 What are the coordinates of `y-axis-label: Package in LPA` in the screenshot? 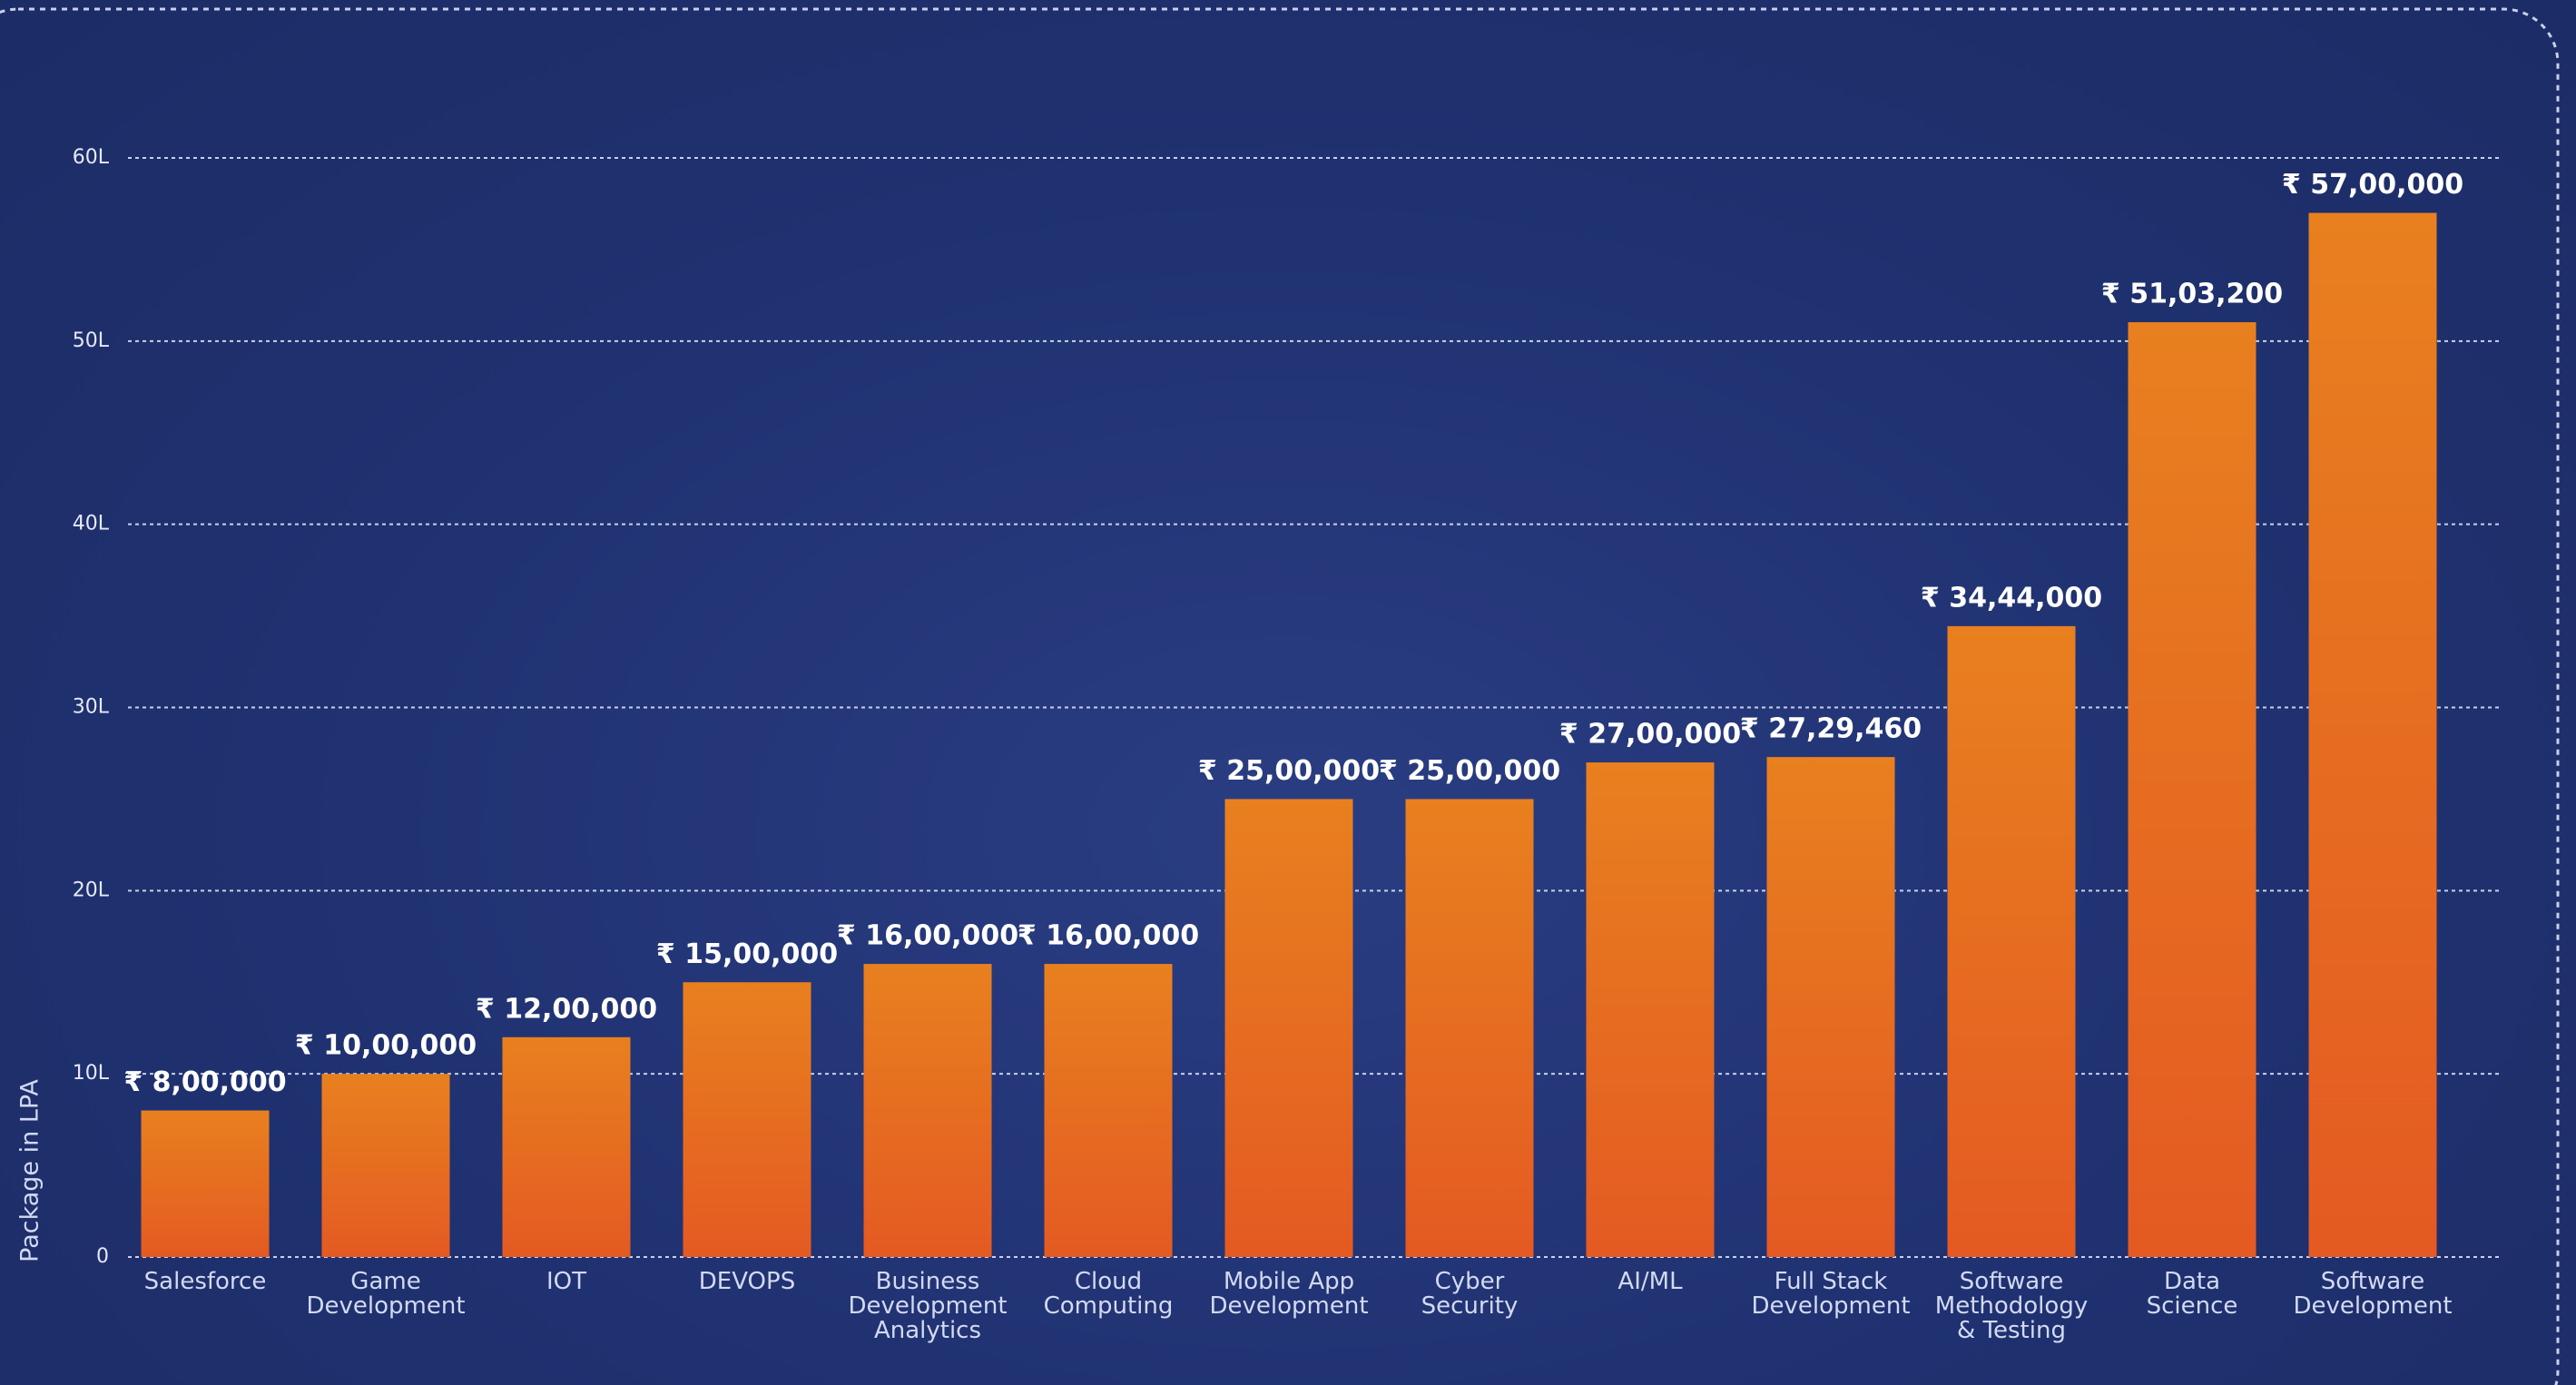 It's located at (30, 1170).